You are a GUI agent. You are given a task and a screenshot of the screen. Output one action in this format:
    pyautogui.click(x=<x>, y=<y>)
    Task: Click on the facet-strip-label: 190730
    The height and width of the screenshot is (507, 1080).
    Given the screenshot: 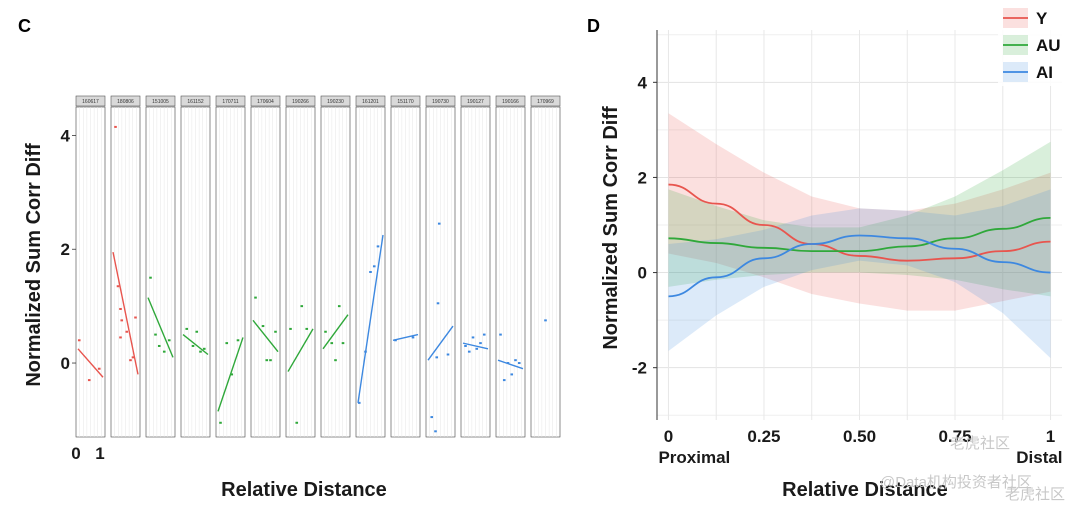 What is the action you would take?
    pyautogui.click(x=440, y=102)
    